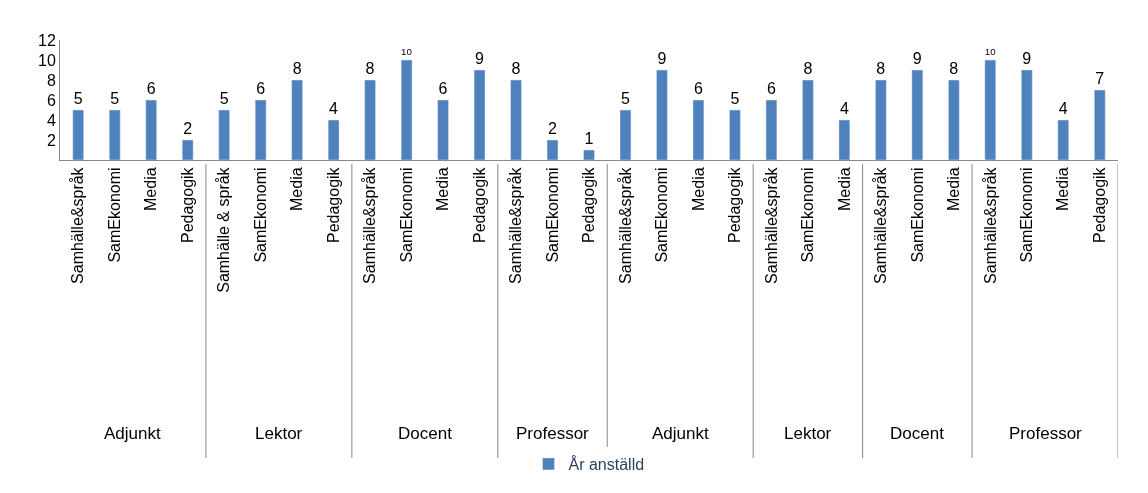 The image size is (1148, 493). What do you see at coordinates (51, 120) in the screenshot?
I see `y-tick-label: 4` at bounding box center [51, 120].